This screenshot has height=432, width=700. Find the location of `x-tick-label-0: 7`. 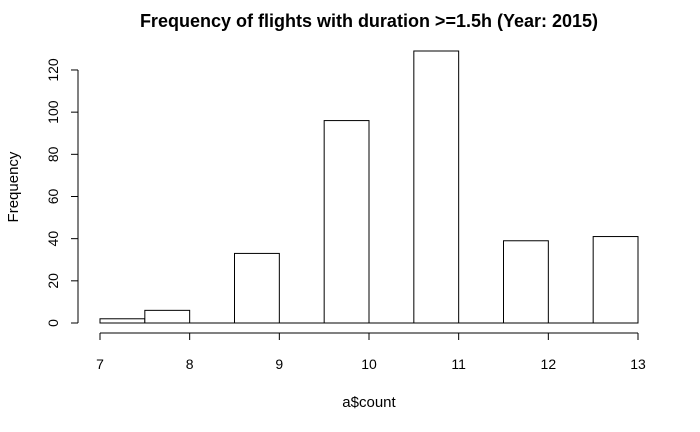

x-tick-label-0: 7 is located at coordinates (100, 364).